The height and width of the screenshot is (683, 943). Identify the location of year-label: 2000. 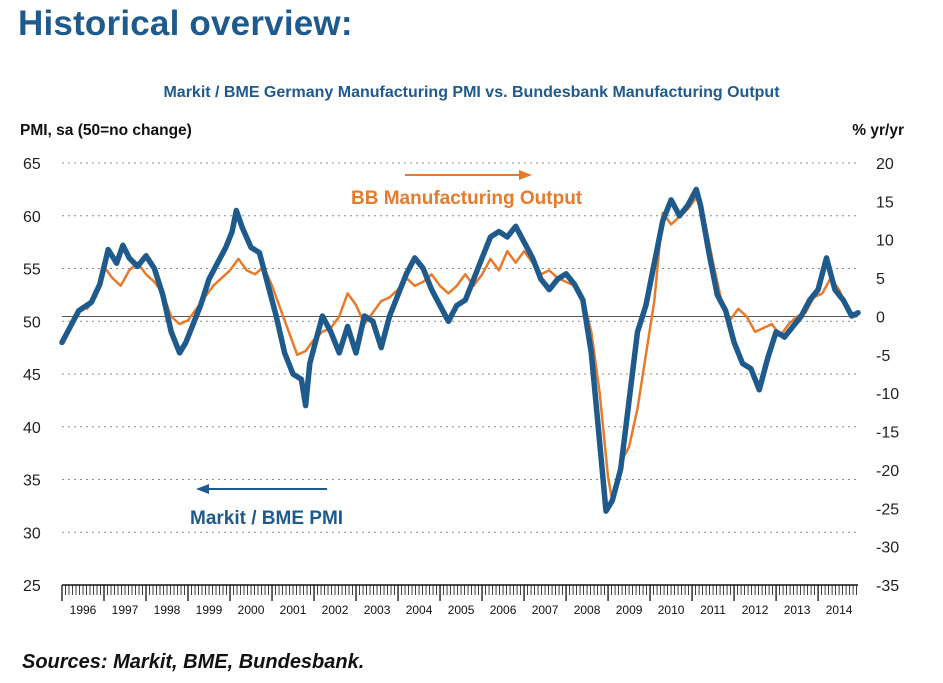
(251, 610).